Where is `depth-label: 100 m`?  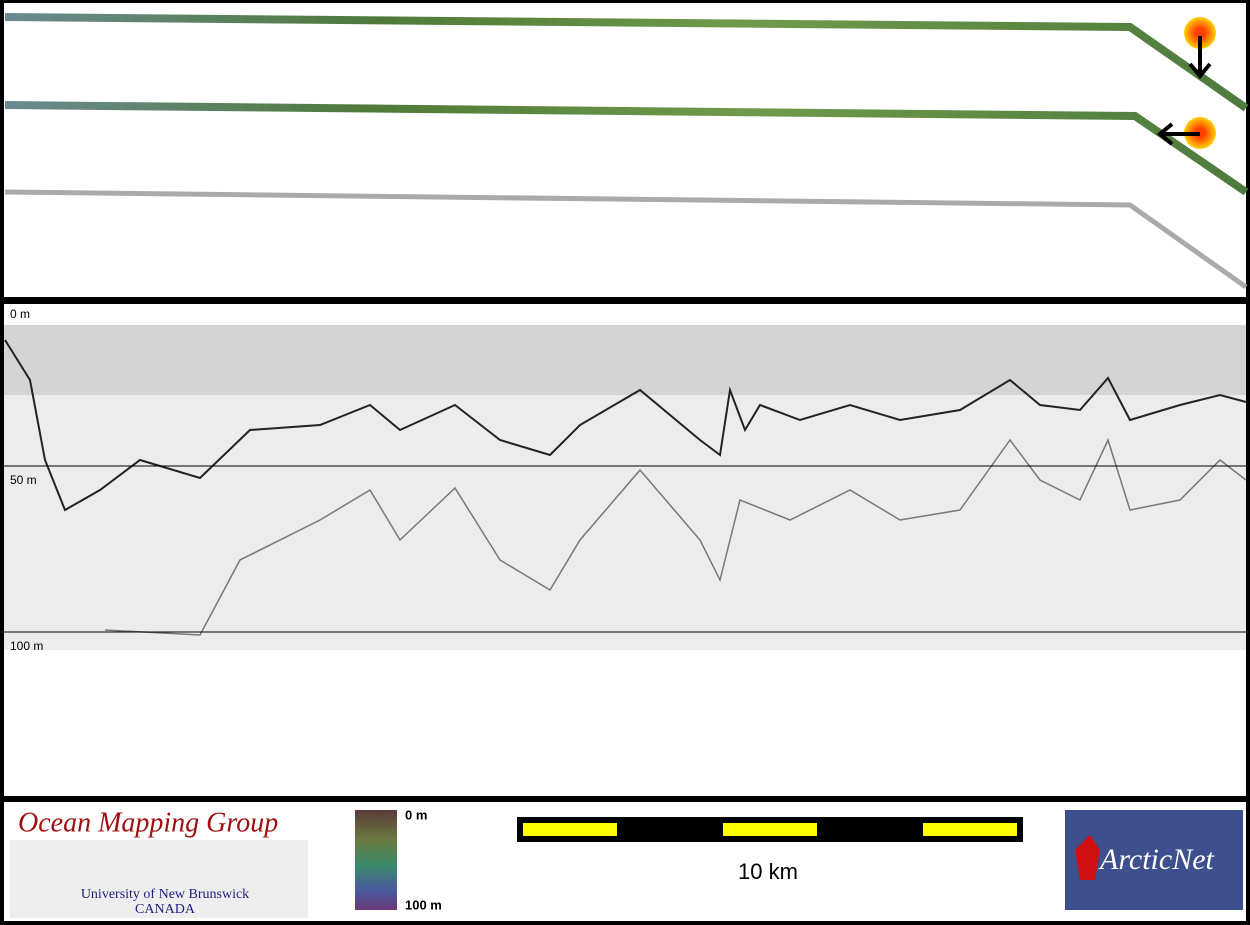 depth-label: 100 m is located at coordinates (26, 646).